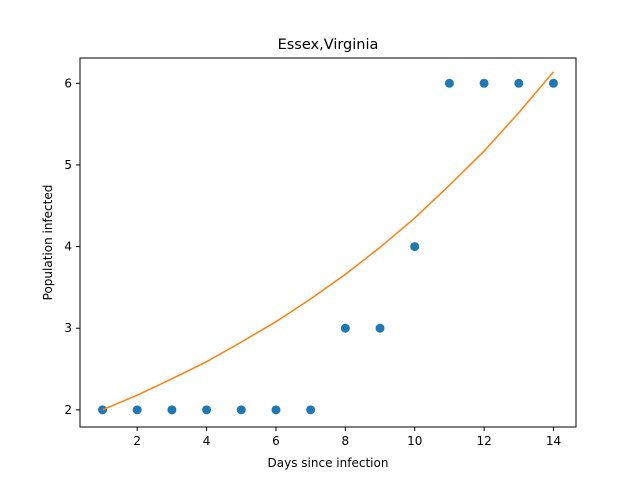 Image resolution: width=640 pixels, height=480 pixels. What do you see at coordinates (346, 441) in the screenshot?
I see `x-tick-label: 8` at bounding box center [346, 441].